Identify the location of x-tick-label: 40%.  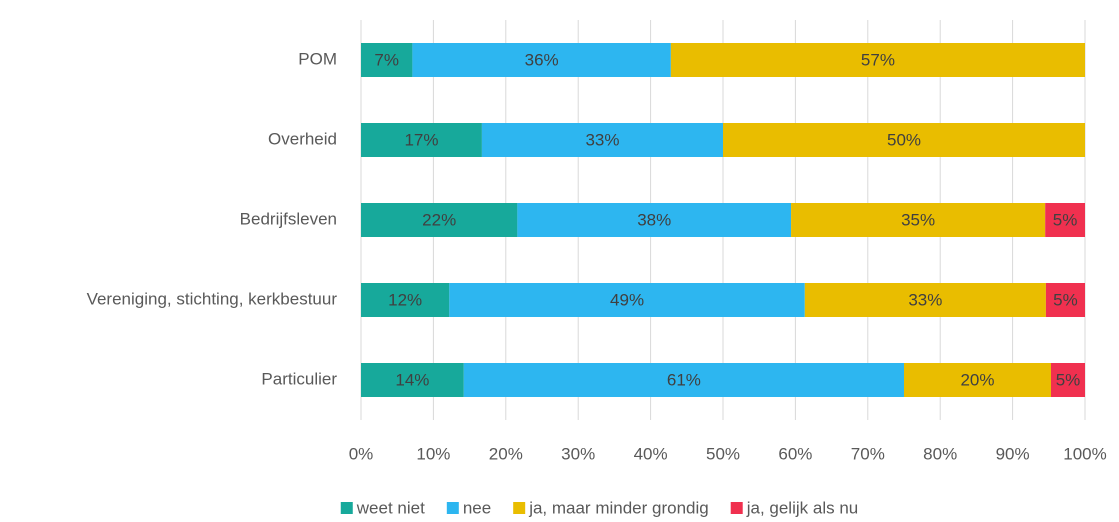
(651, 453).